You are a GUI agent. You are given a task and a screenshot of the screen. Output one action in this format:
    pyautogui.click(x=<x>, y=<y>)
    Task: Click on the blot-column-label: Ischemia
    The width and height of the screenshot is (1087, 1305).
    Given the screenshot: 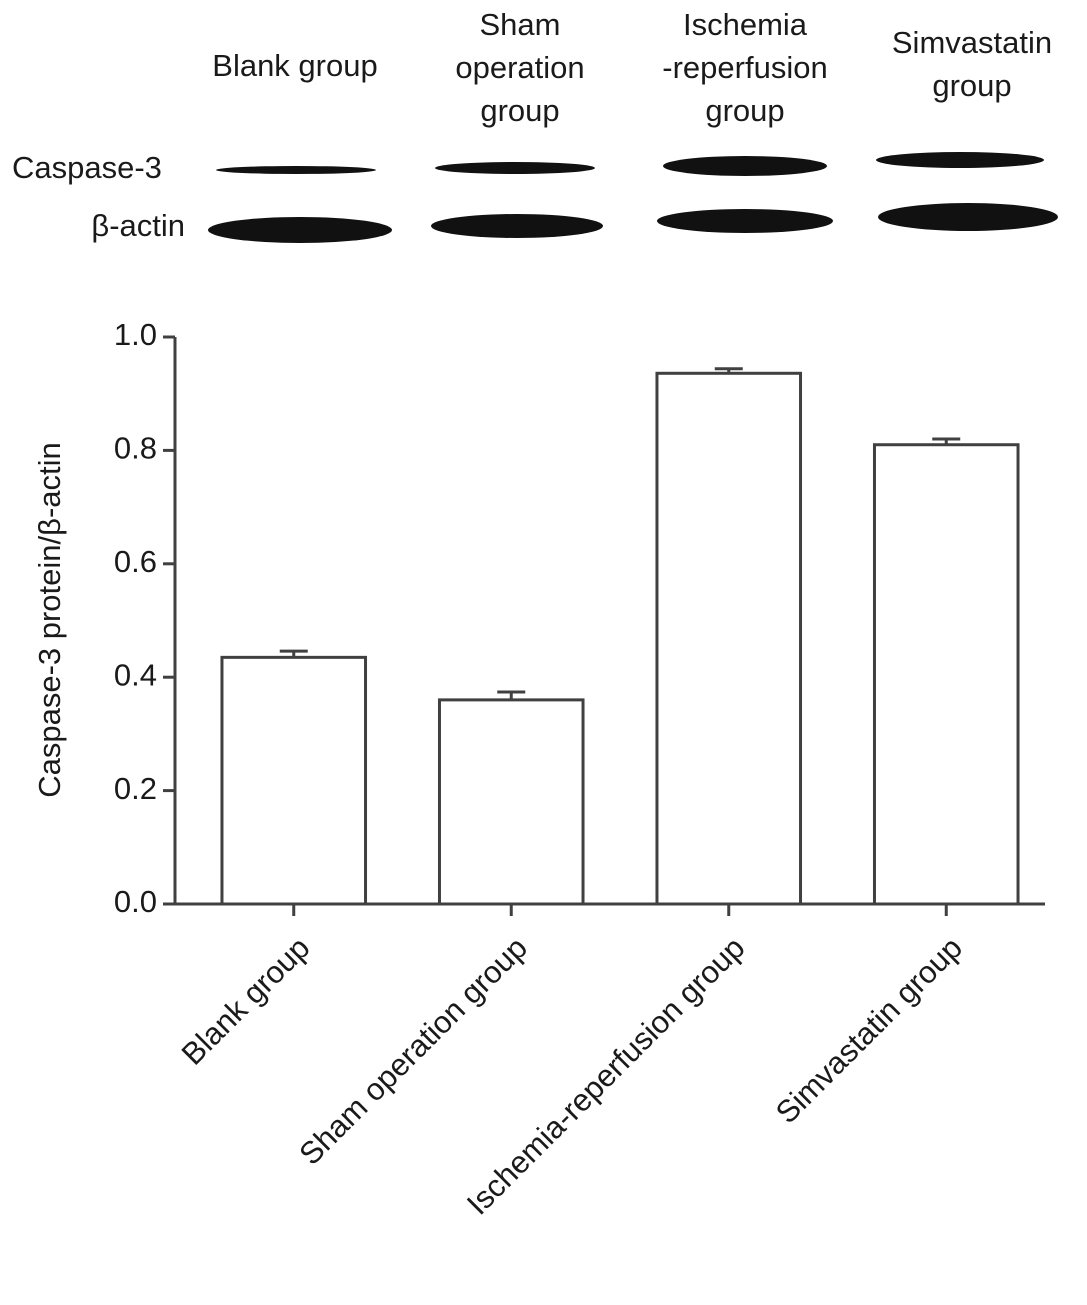 What is the action you would take?
    pyautogui.click(x=745, y=24)
    